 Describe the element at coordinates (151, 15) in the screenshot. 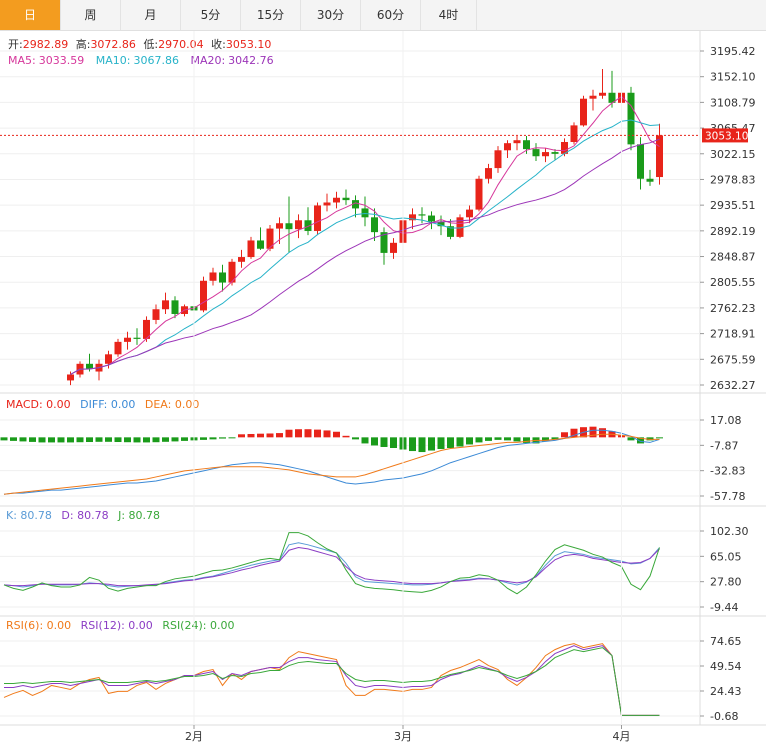

I see `tab-month: 月` at that location.